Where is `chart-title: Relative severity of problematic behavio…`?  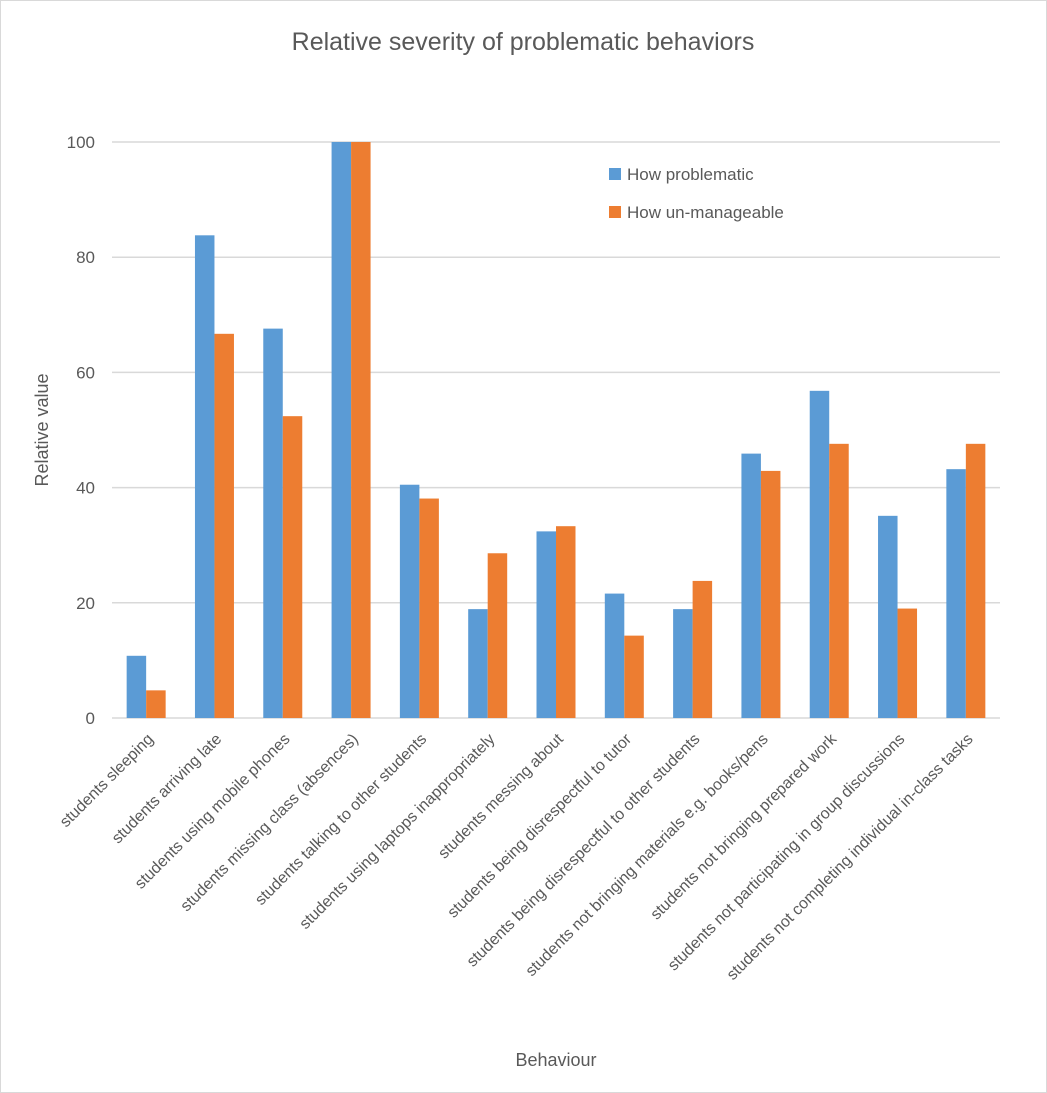 chart-title: Relative severity of problematic behavio… is located at coordinates (523, 42).